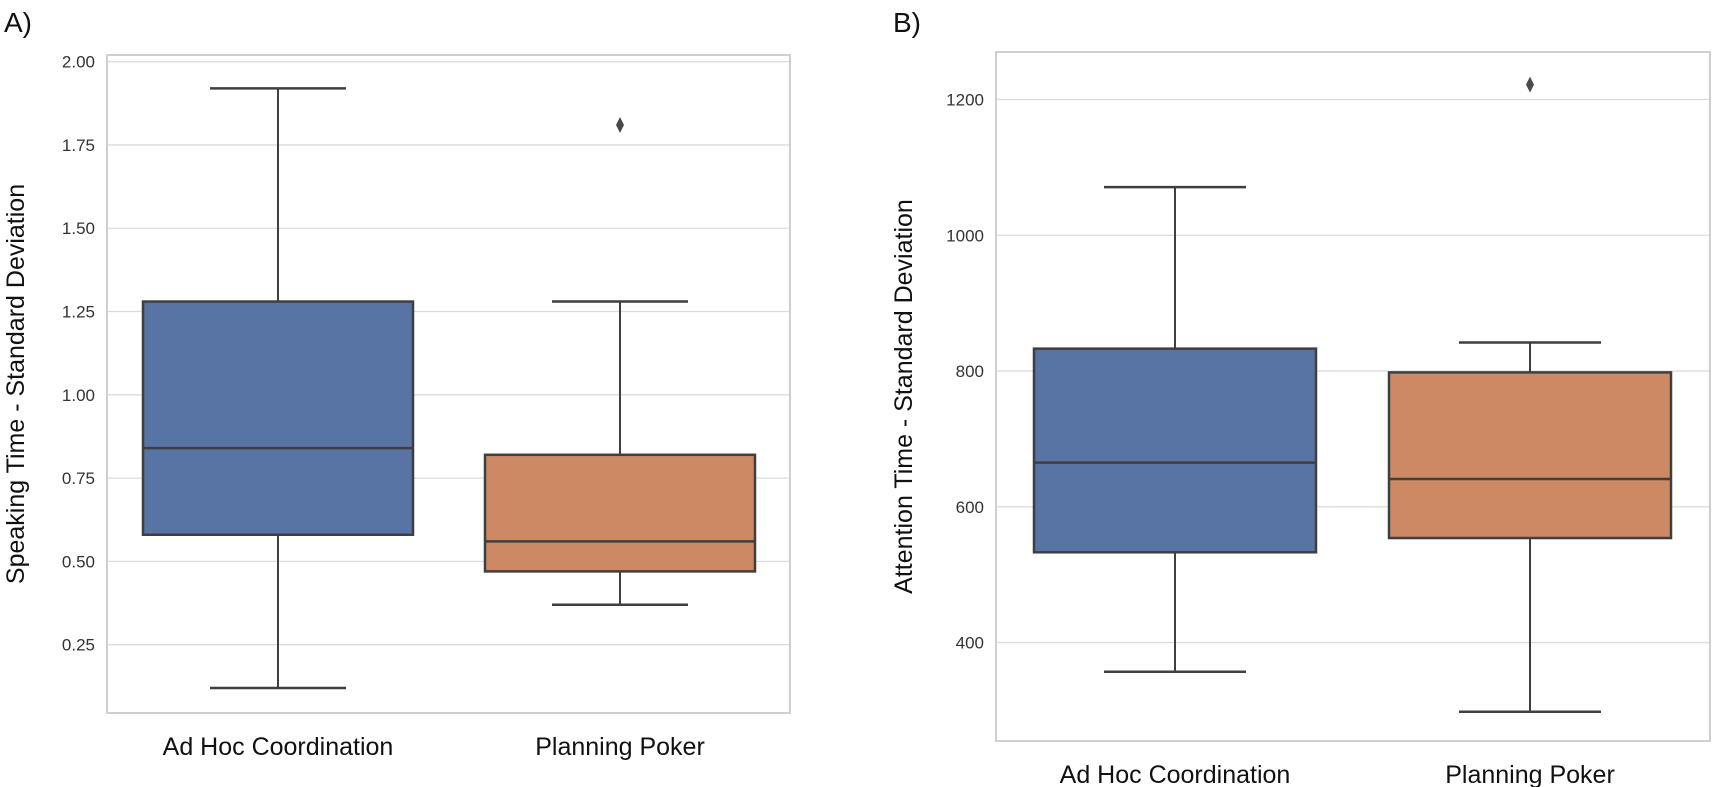 The width and height of the screenshot is (1716, 787). Describe the element at coordinates (434, 747) in the screenshot. I see `panel-a-category-labels: Ad Hoc Coordination Planning Poker` at that location.